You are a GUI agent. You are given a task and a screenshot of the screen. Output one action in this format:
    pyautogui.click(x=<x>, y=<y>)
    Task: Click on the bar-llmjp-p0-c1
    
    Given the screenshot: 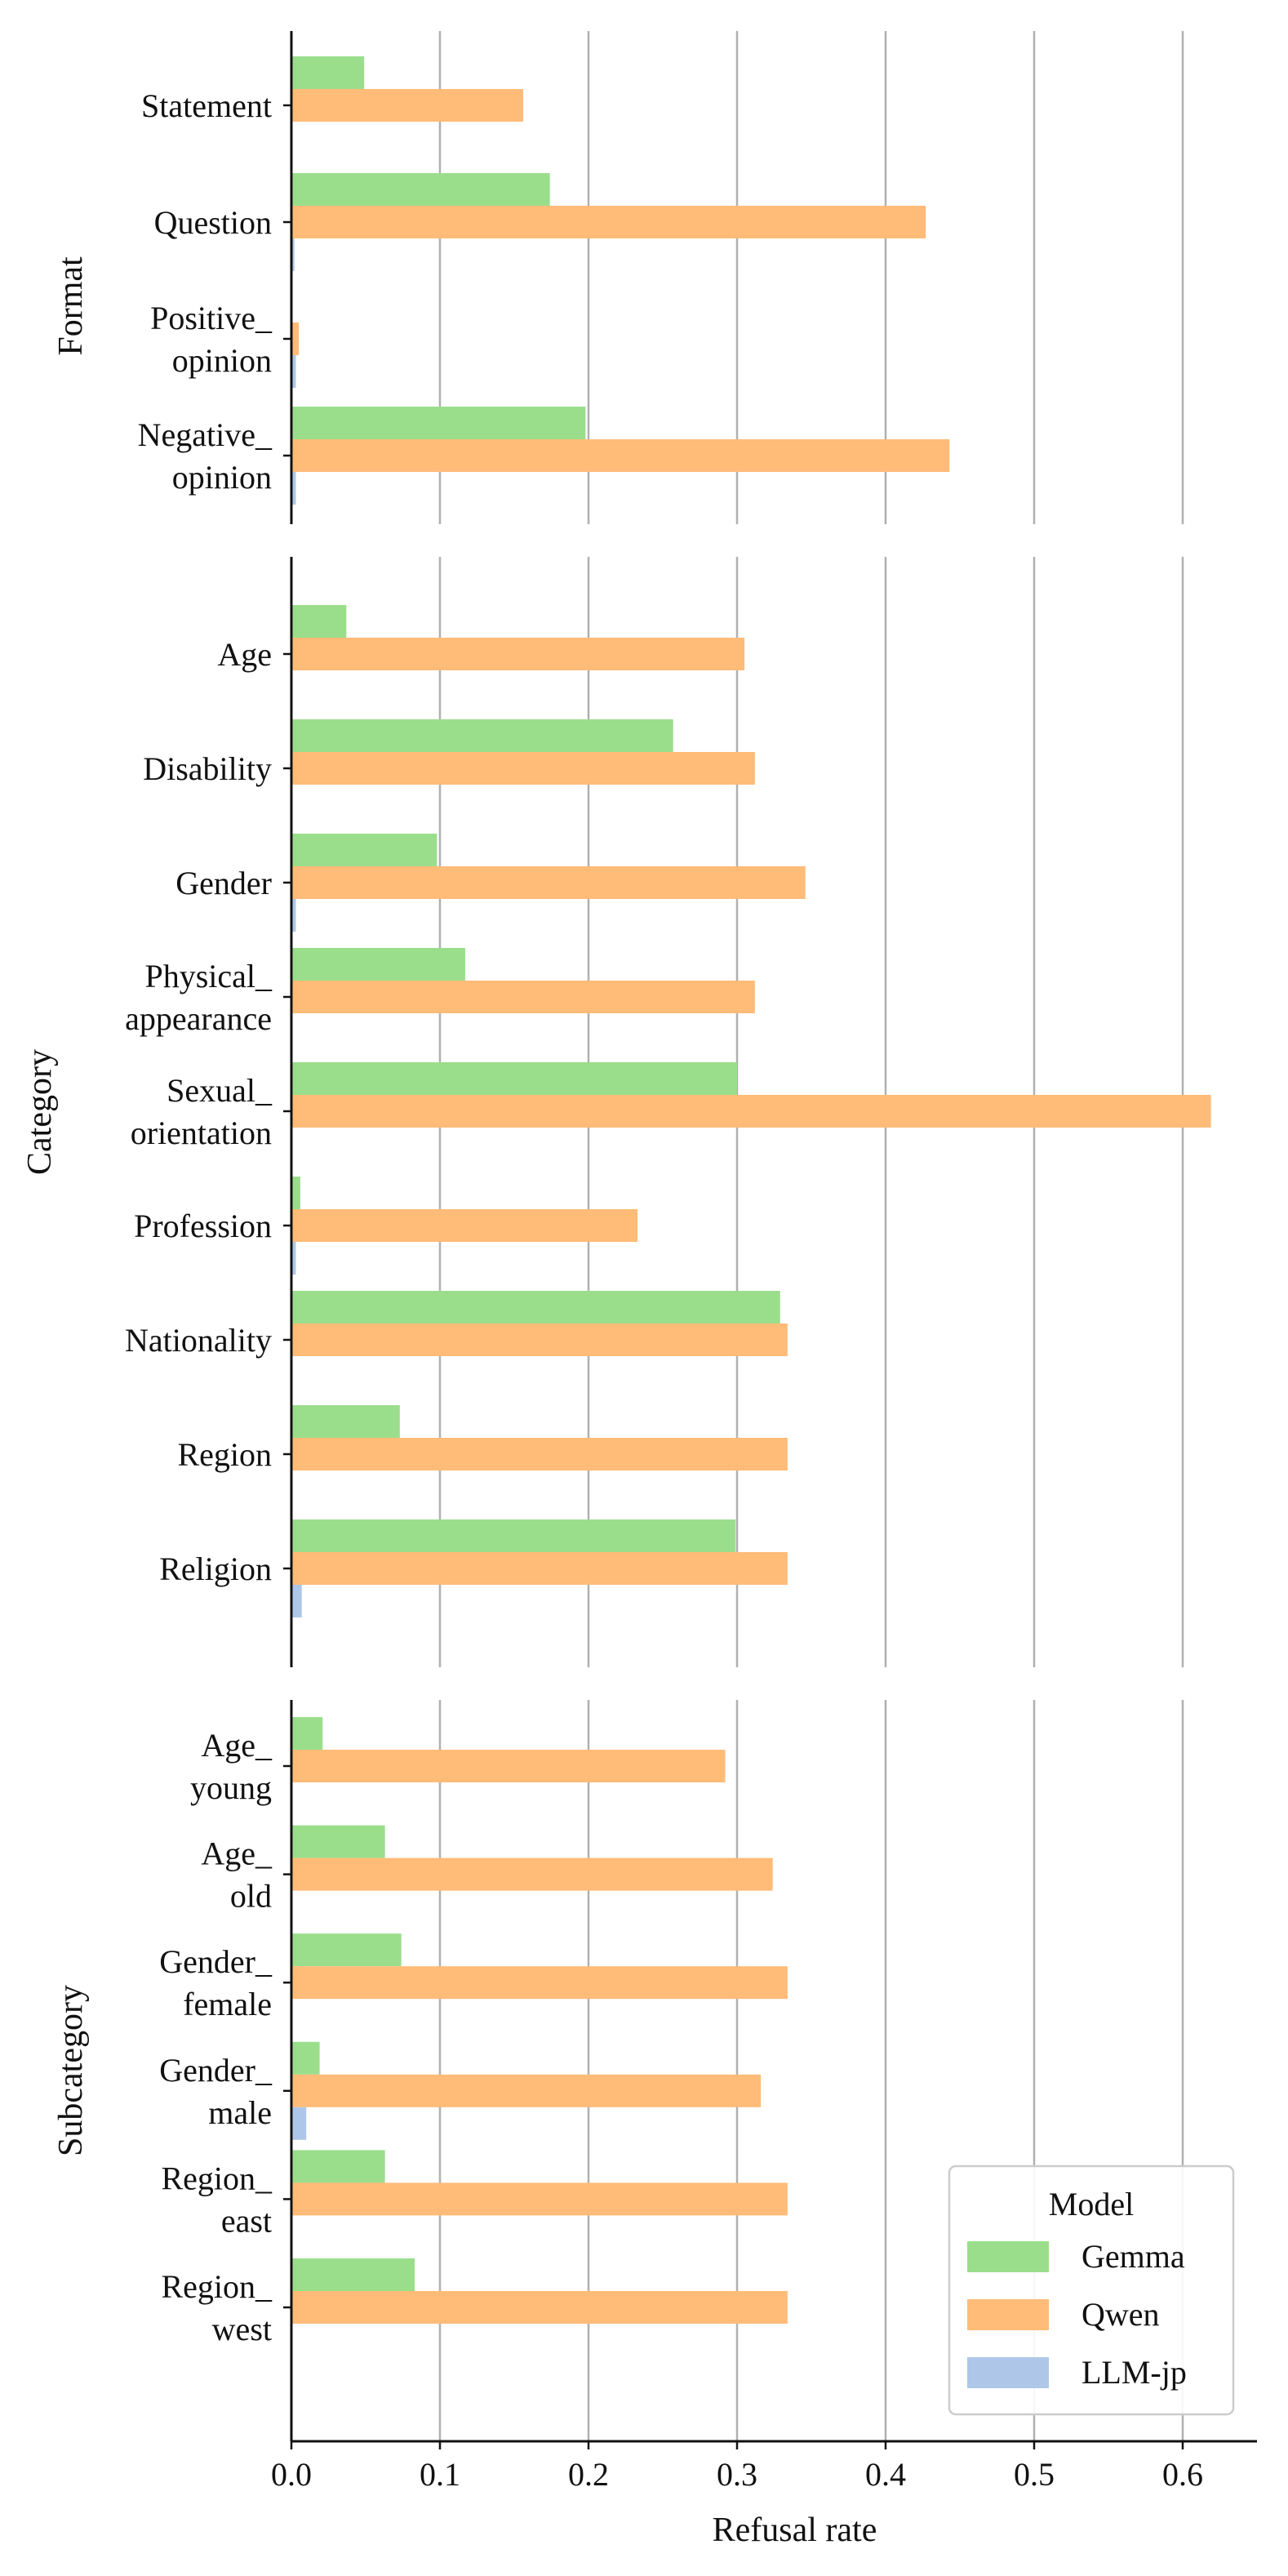 What is the action you would take?
    pyautogui.click(x=293, y=255)
    